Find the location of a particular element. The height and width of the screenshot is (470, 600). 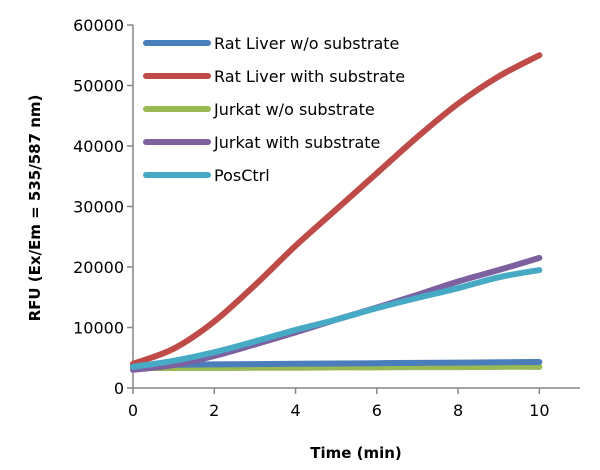

legend-label: Jurkat with substrate is located at coordinates (296, 142).